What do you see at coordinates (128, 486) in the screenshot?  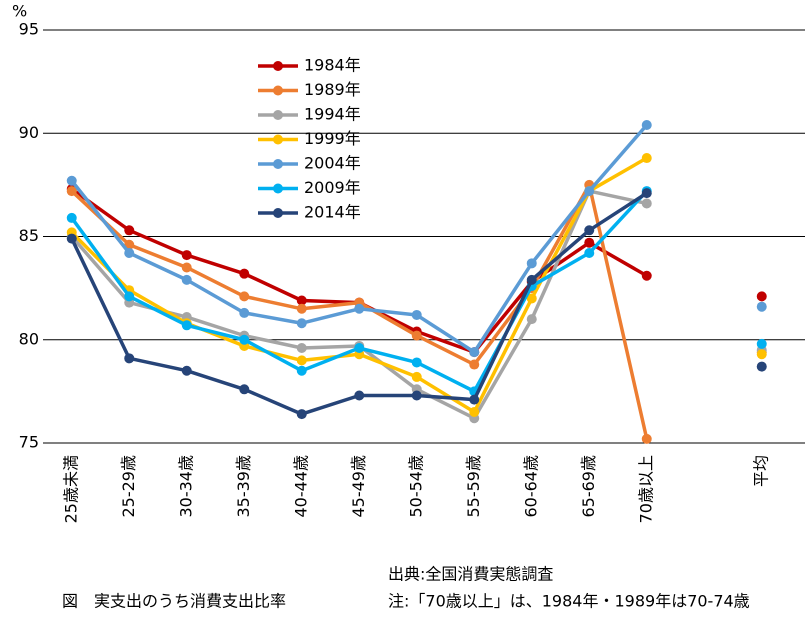 I see `x-tick-label: 25-29歳` at bounding box center [128, 486].